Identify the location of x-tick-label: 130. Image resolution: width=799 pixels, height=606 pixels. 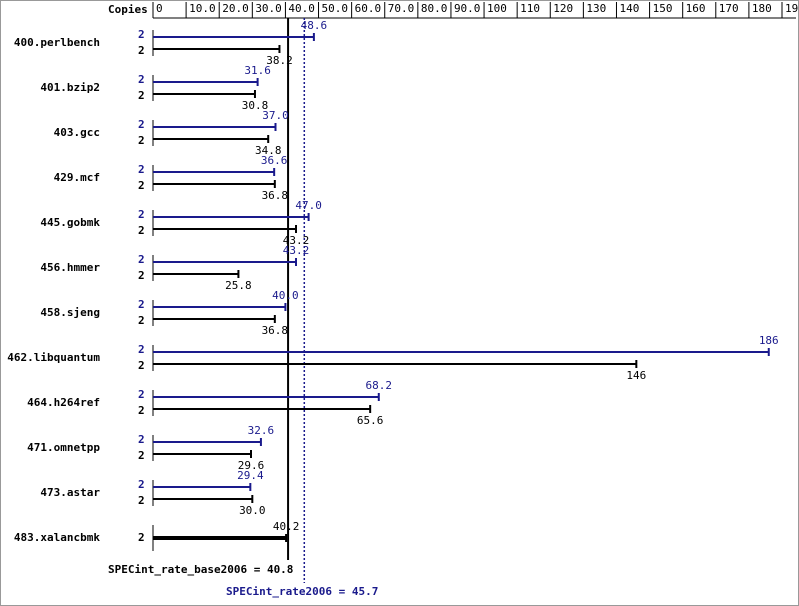
(596, 8).